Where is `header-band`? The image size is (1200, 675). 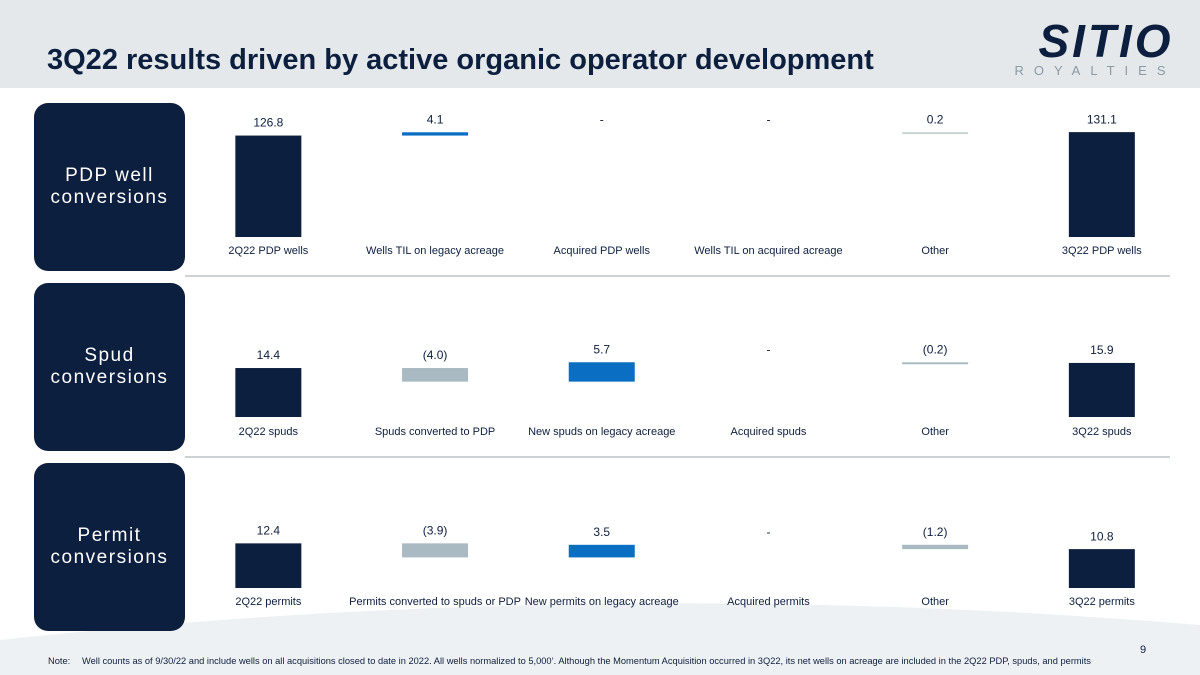 header-band is located at coordinates (600, 44).